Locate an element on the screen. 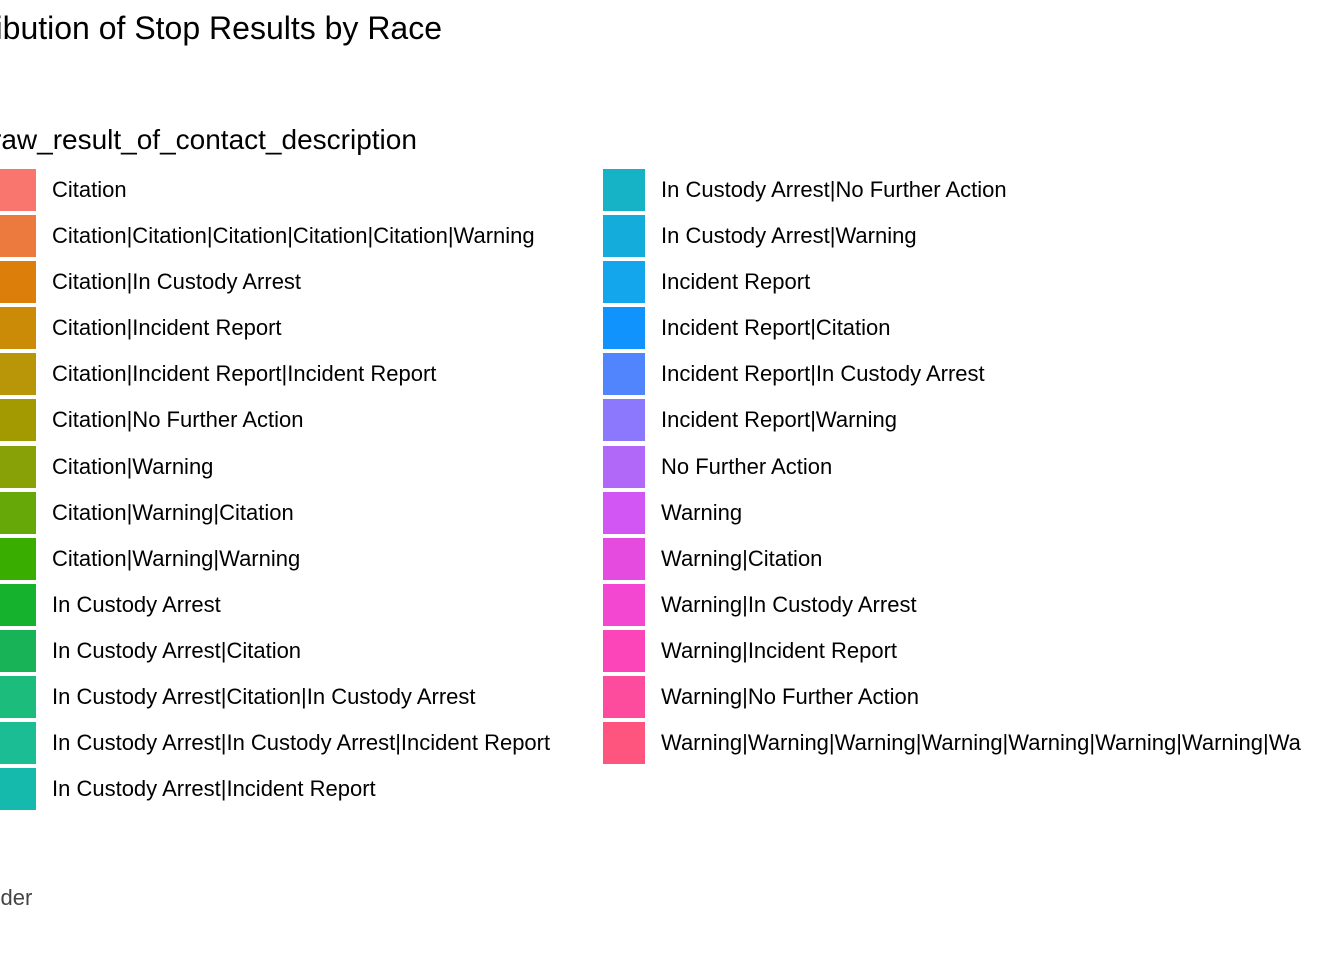 The width and height of the screenshot is (1344, 960). legend-label: In Custody Arrest|Incident Report is located at coordinates (214, 789).